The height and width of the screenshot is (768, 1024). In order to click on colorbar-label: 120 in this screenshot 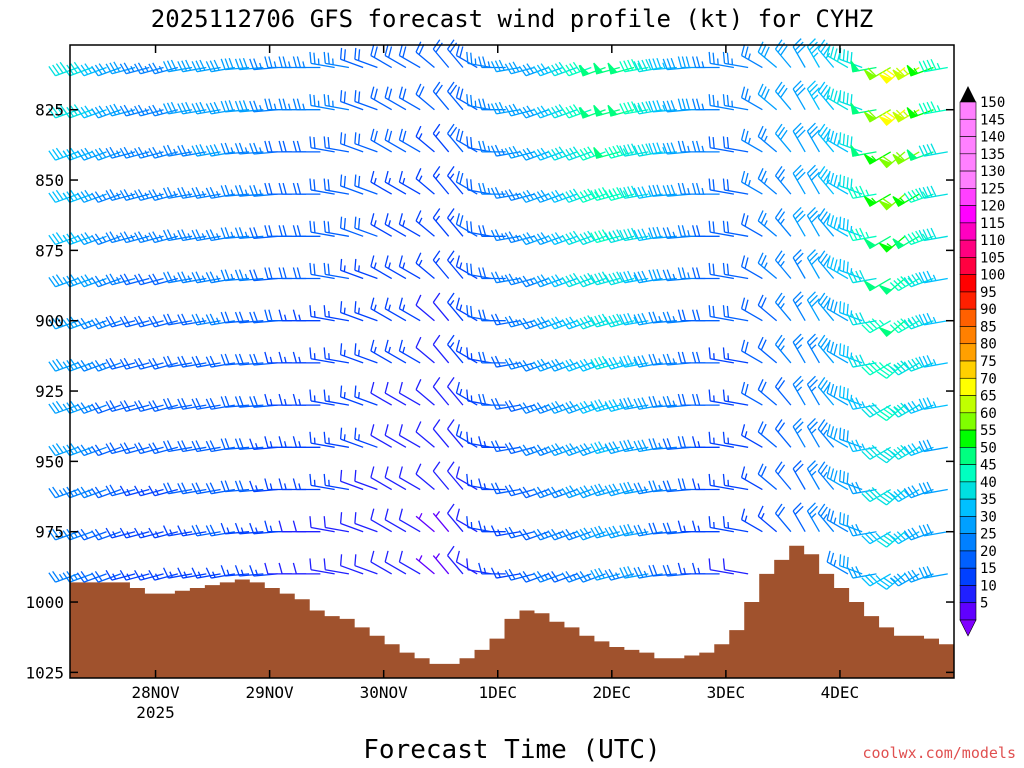, I will do `click(992, 207)`.